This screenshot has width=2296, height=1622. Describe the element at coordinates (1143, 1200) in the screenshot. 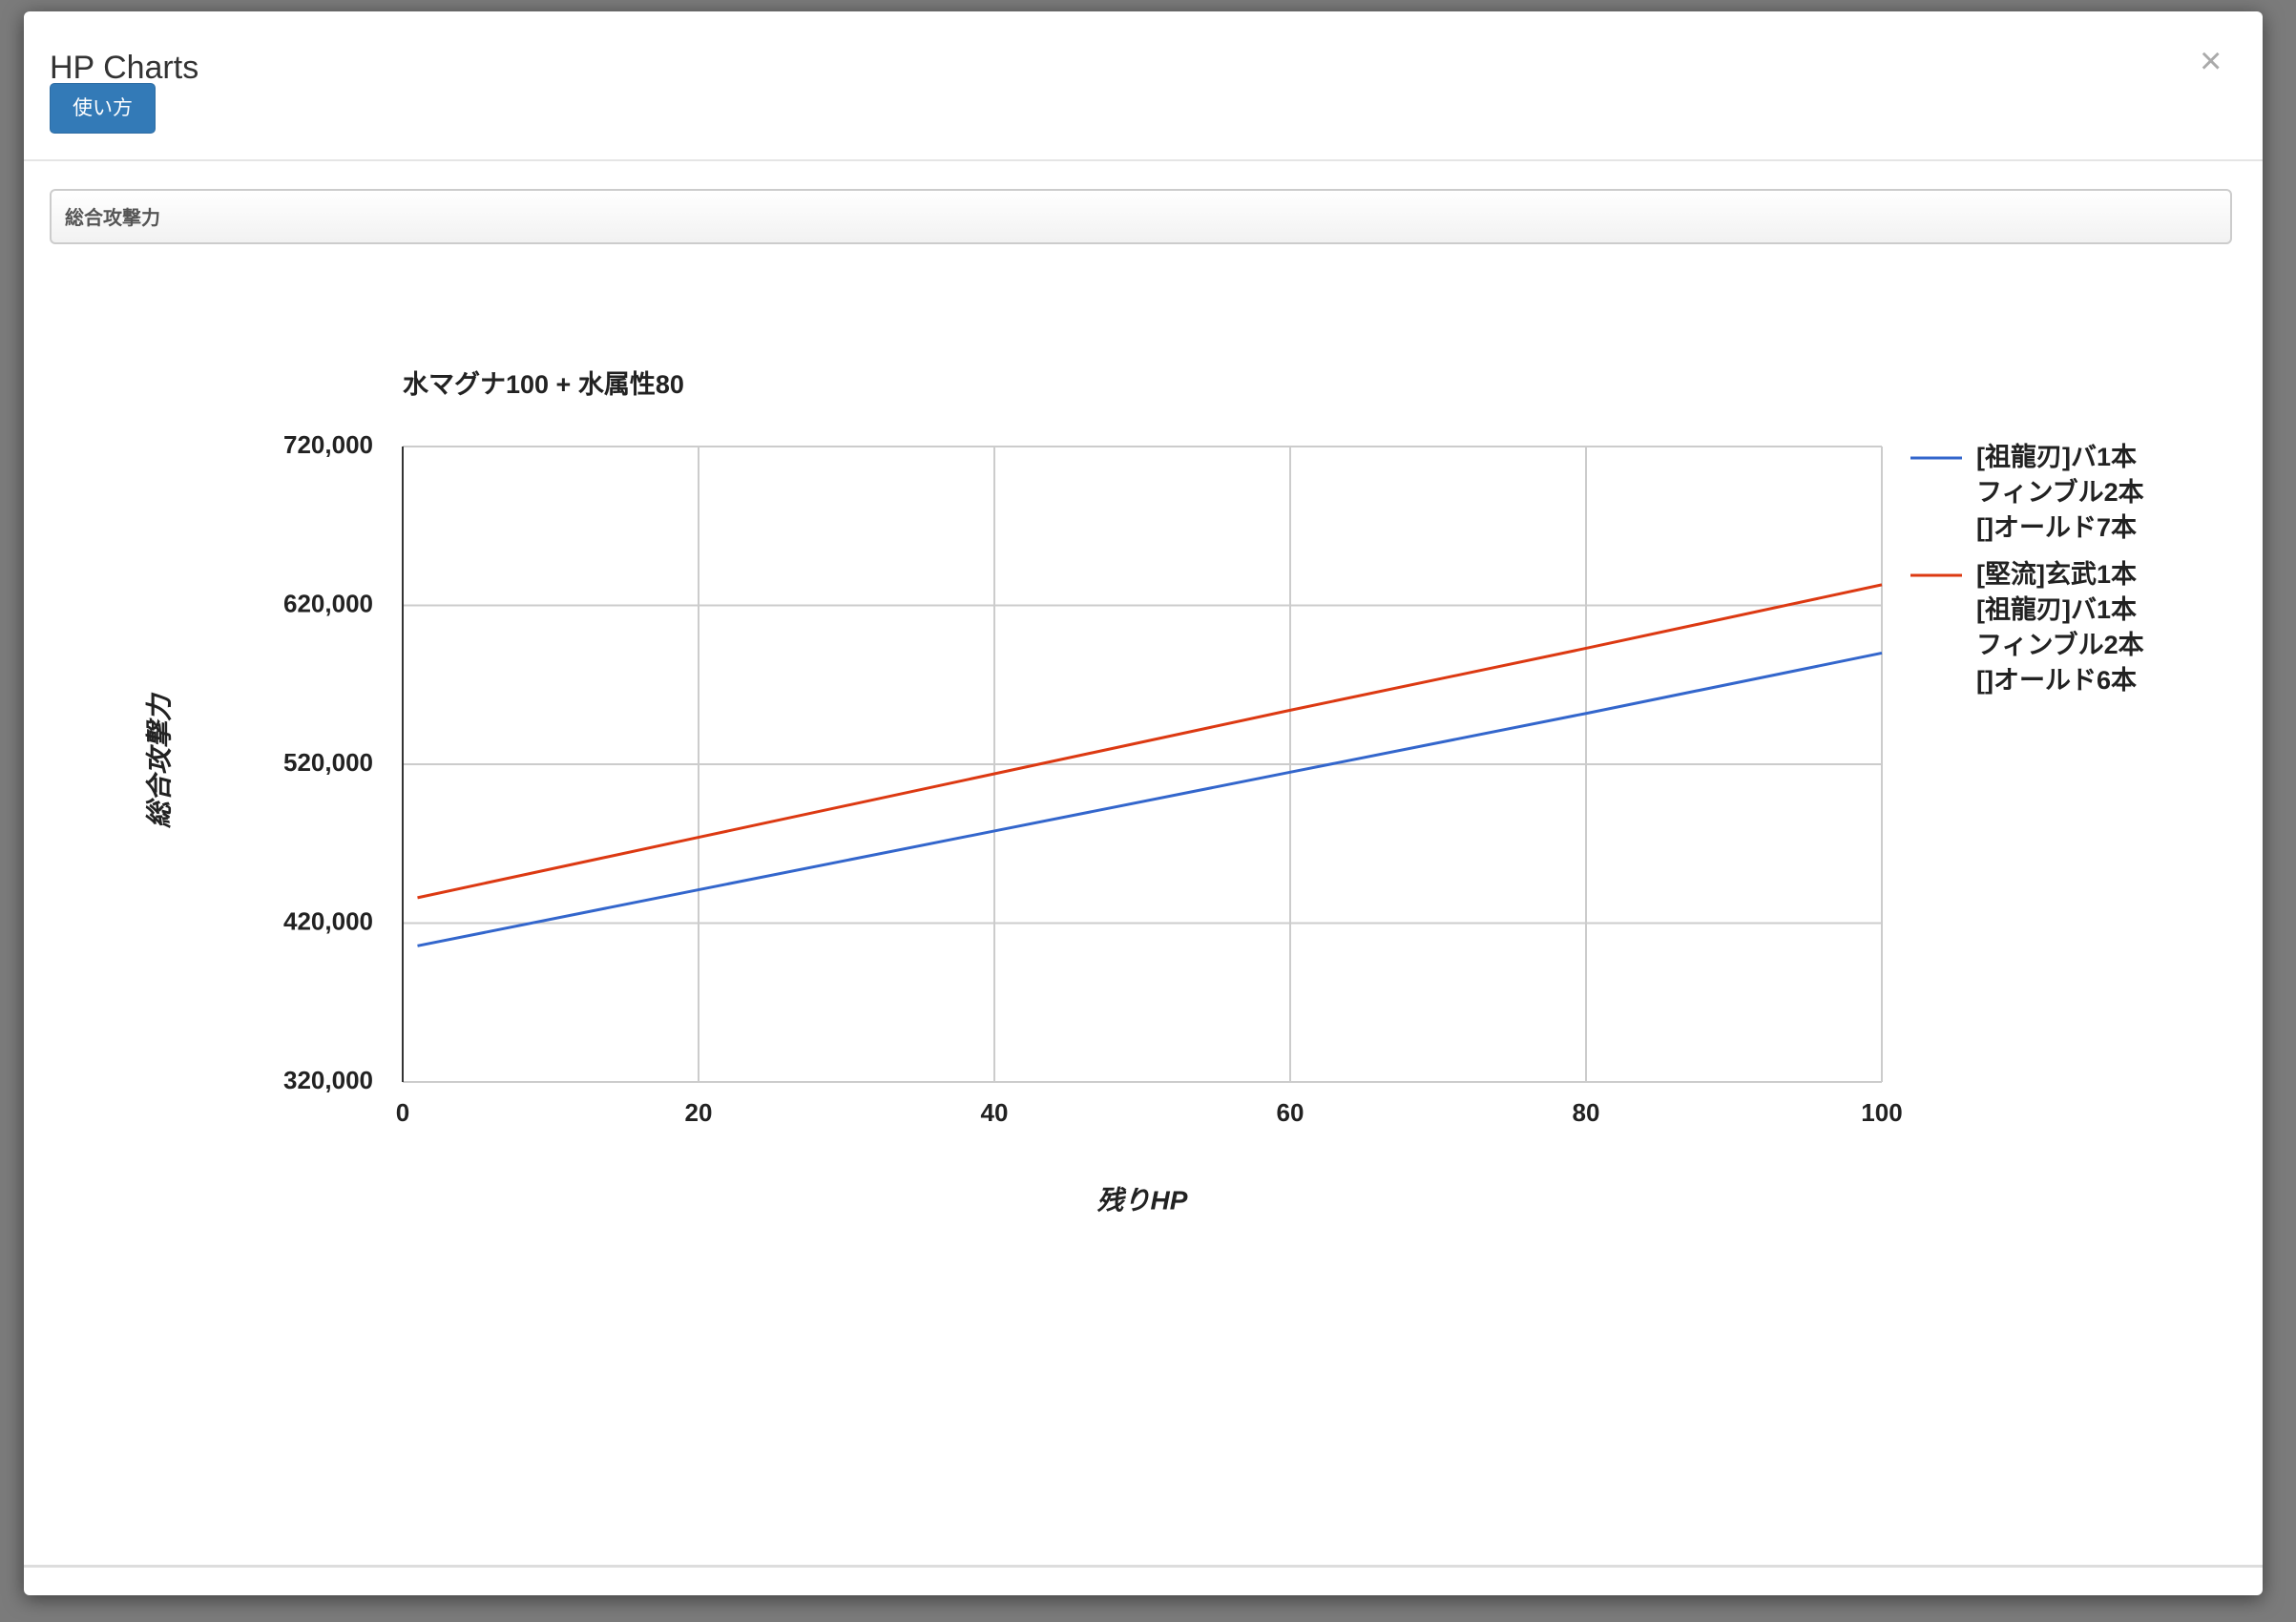

I see `x-axis-label: 残りHP` at that location.